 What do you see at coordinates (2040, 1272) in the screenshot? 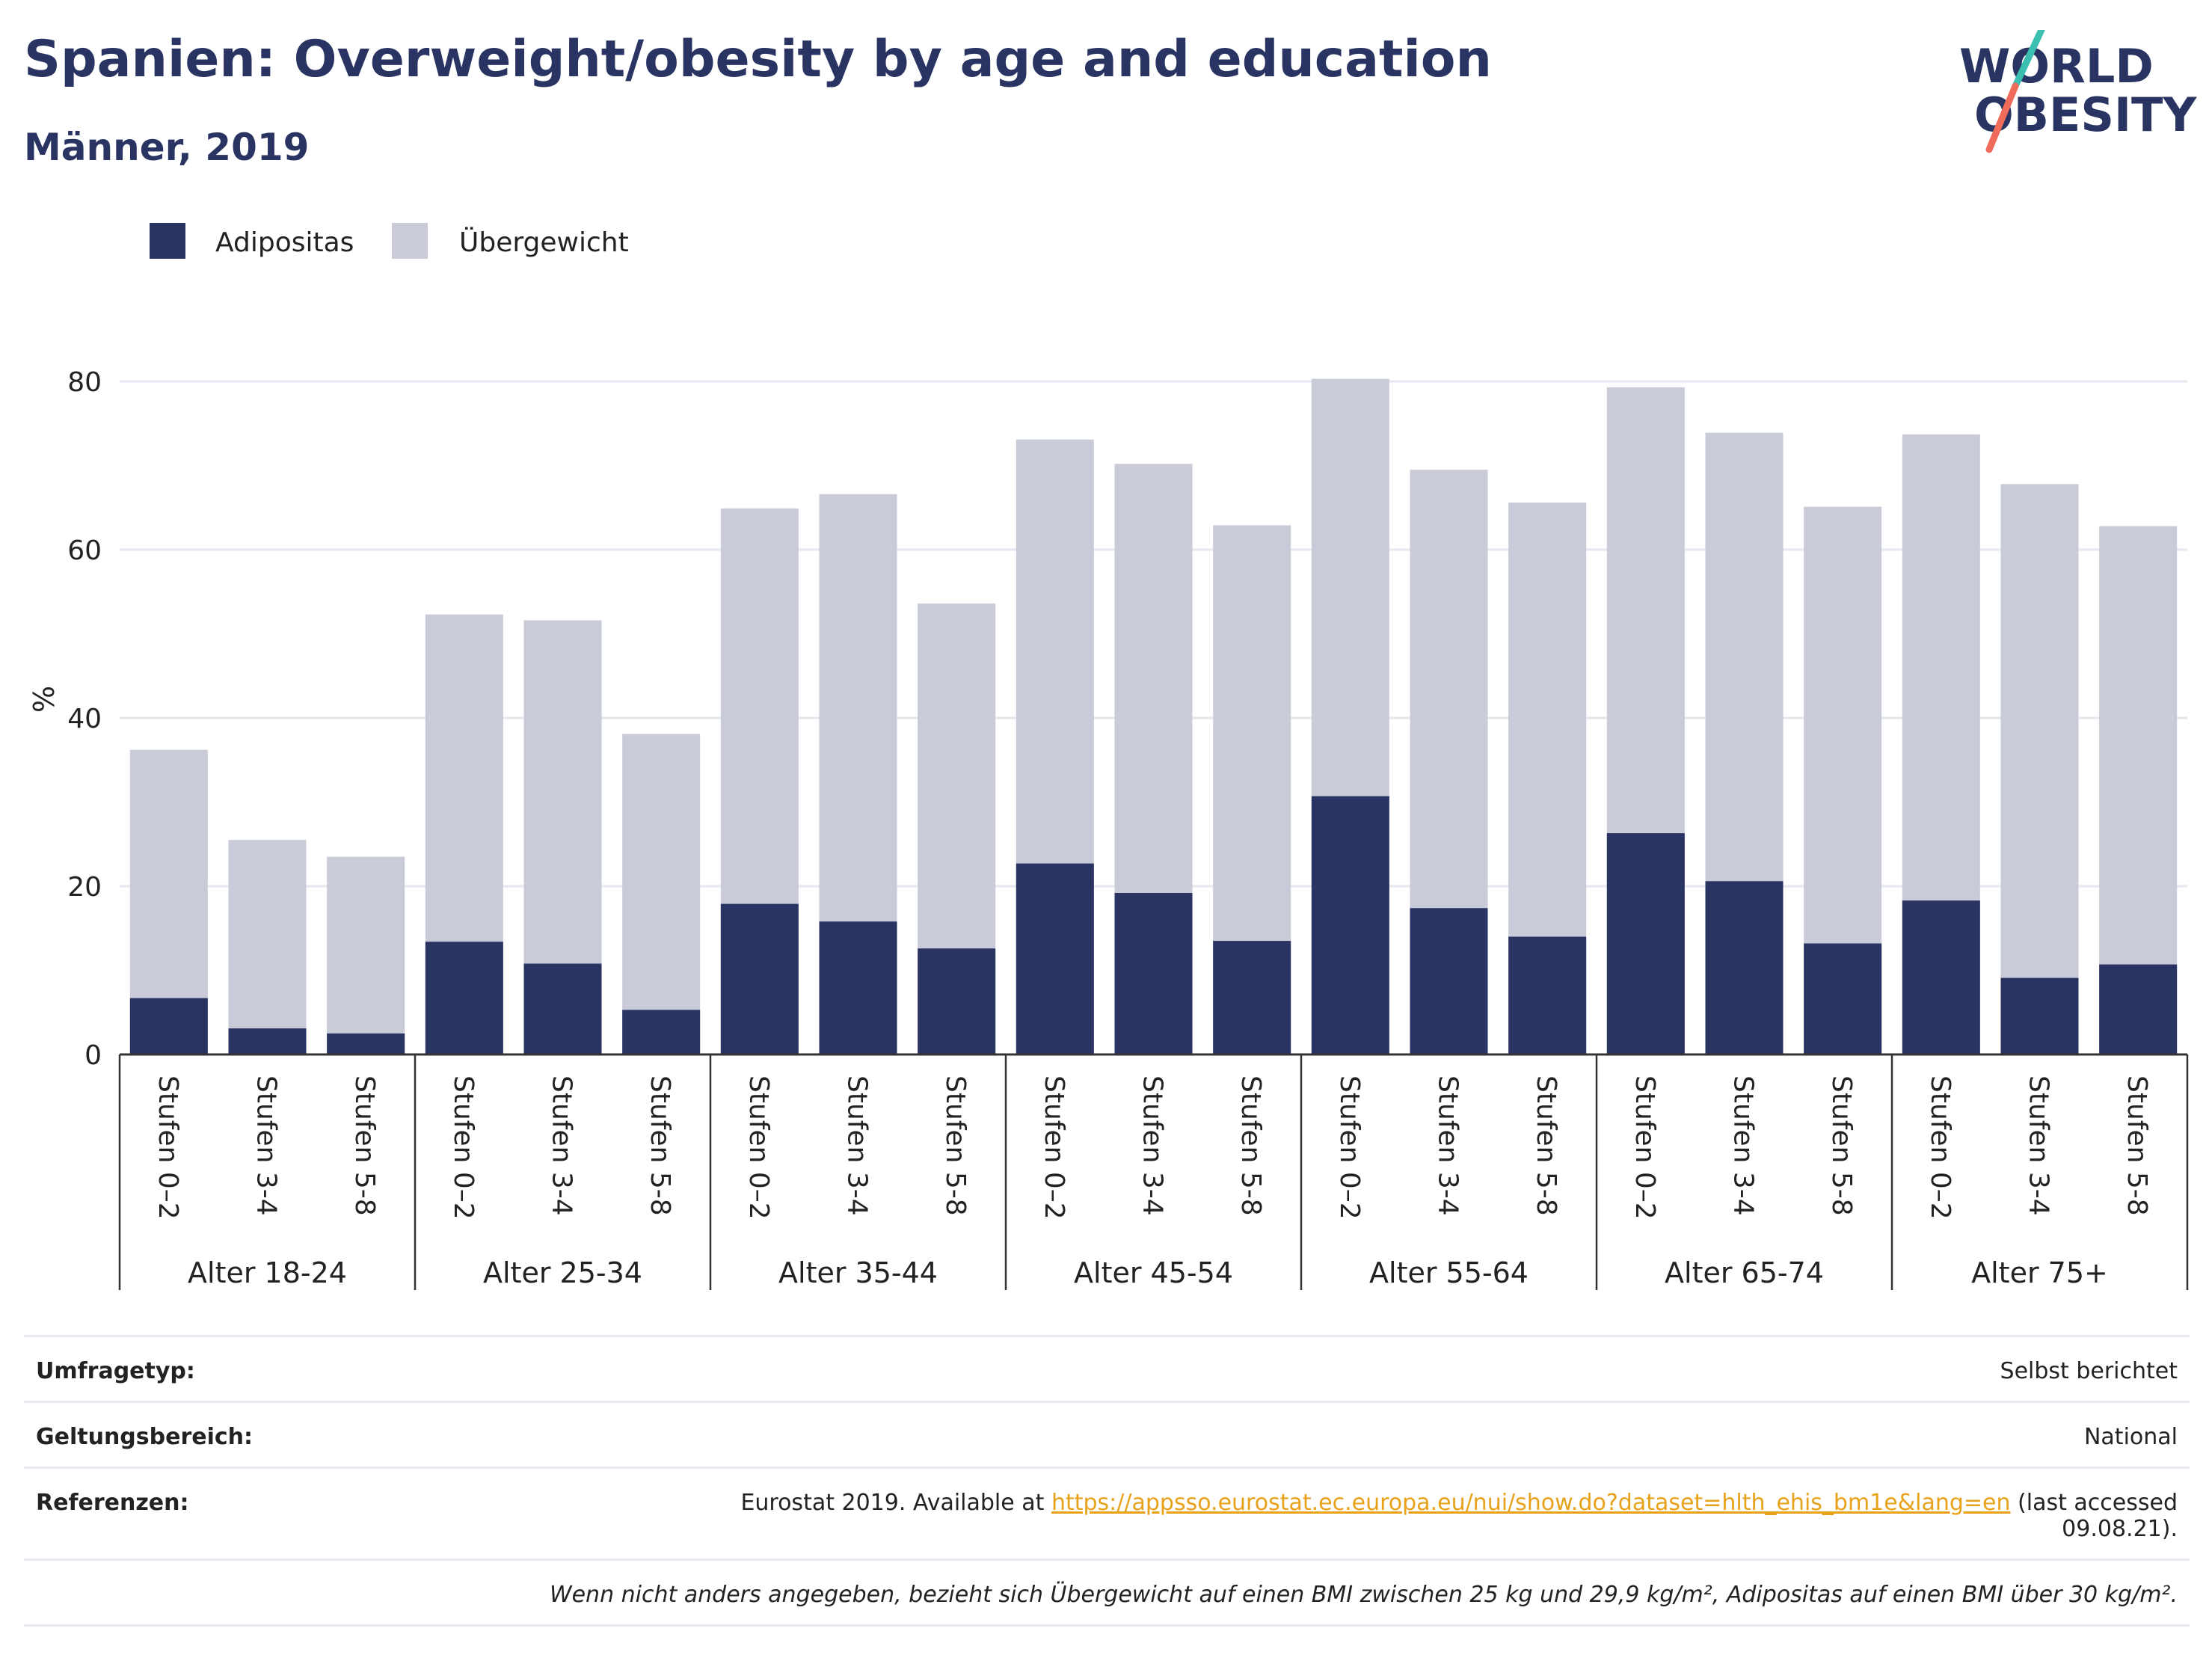
I see `x-group-label: Alter 75+` at bounding box center [2040, 1272].